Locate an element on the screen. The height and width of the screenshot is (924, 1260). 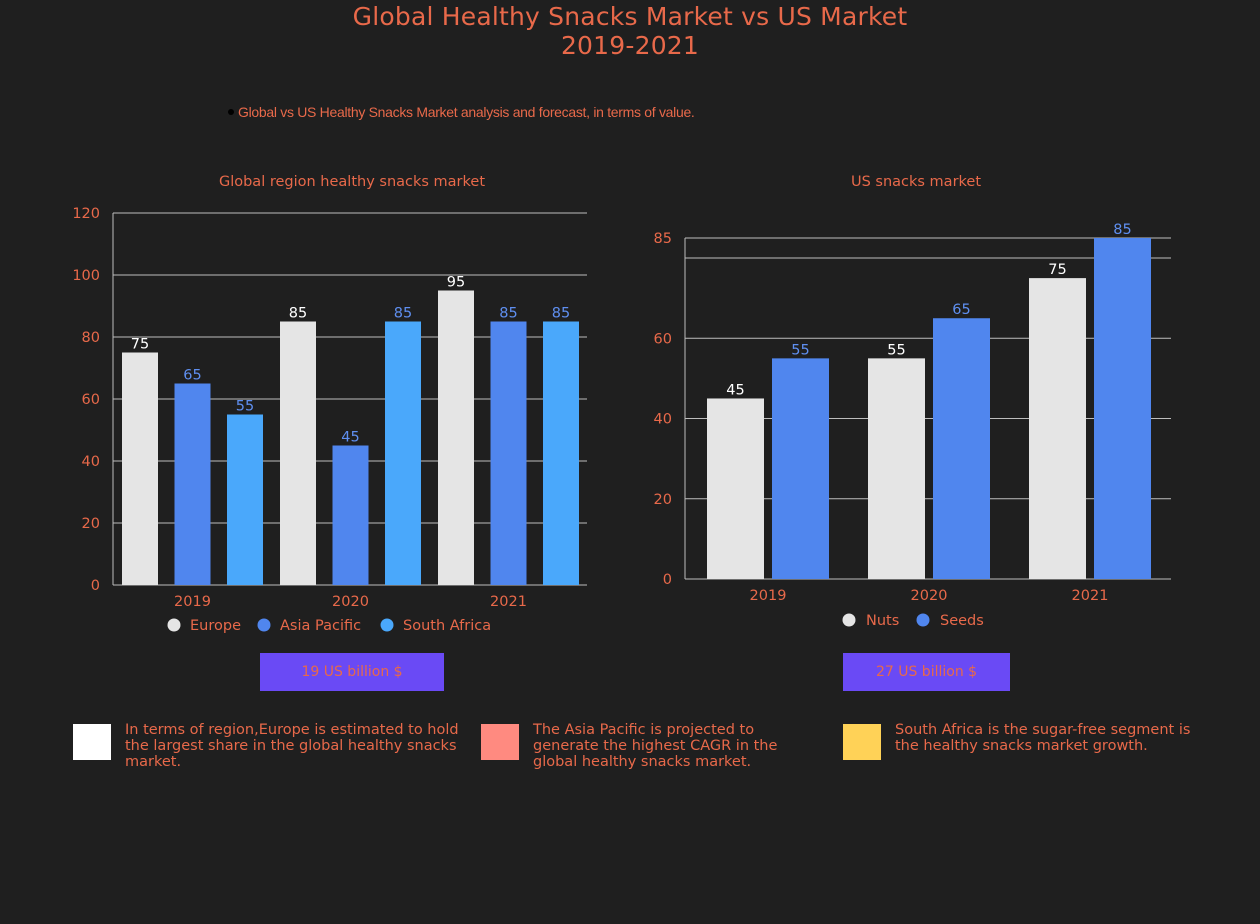
global-x-tick-label: 2019 is located at coordinates (192, 602).